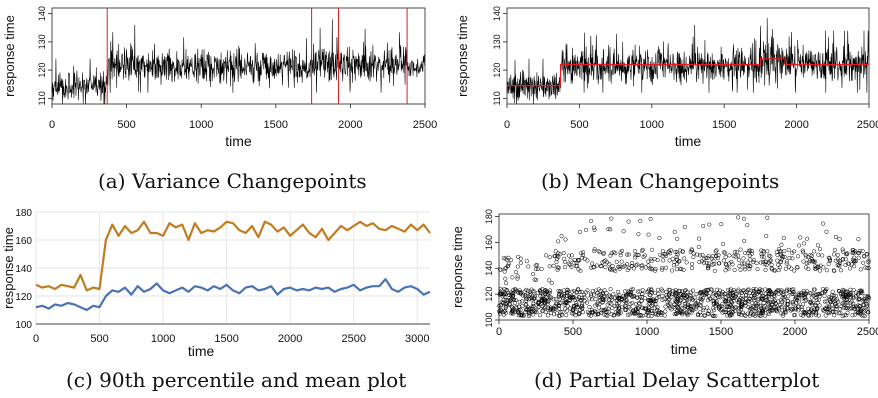  What do you see at coordinates (238, 62) in the screenshot?
I see `series-line` at bounding box center [238, 62].